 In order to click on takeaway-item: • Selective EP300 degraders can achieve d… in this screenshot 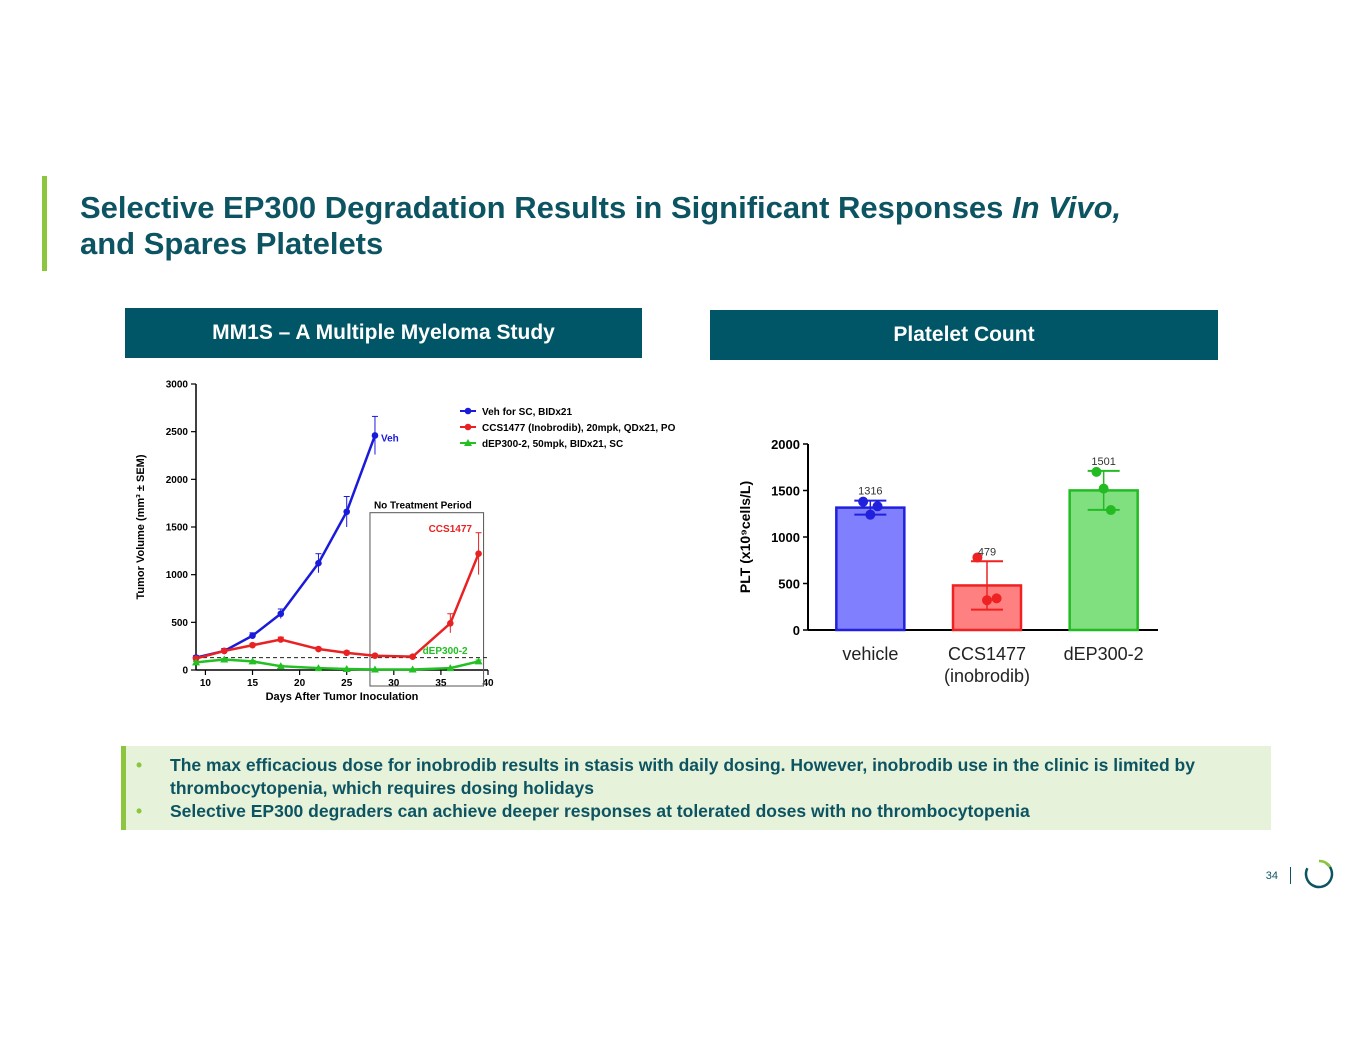, I will do `click(693, 811)`.